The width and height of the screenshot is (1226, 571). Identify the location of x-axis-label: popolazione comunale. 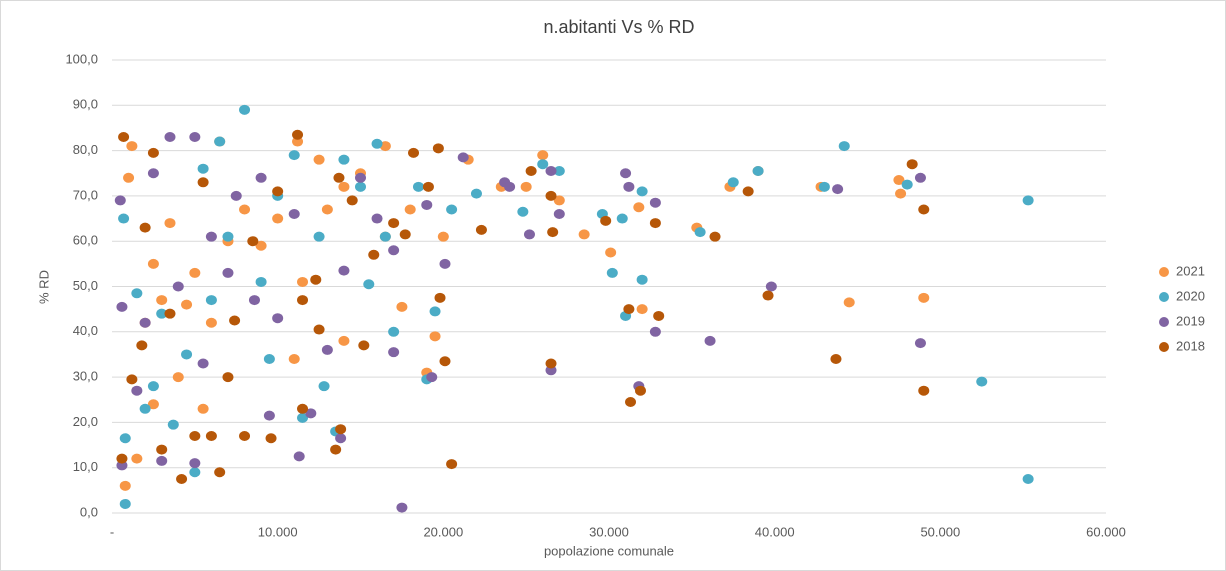
(609, 550).